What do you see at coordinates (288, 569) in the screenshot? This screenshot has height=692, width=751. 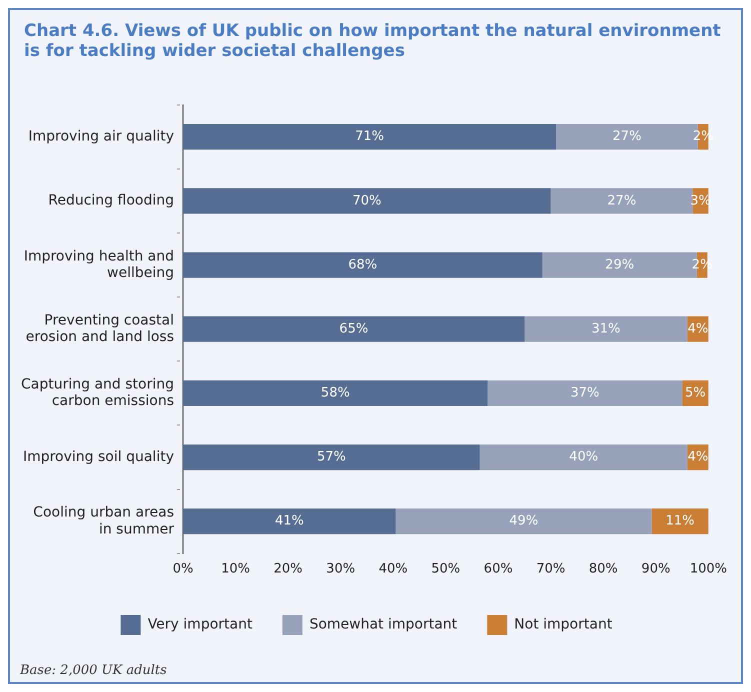 I see `x-tick-label: 20%` at bounding box center [288, 569].